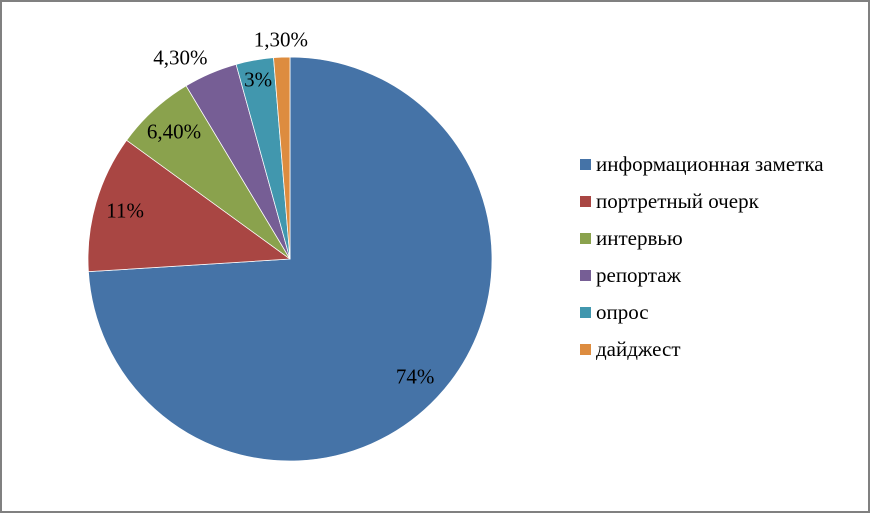  I want to click on legend-label-3: репортаж, so click(639, 275).